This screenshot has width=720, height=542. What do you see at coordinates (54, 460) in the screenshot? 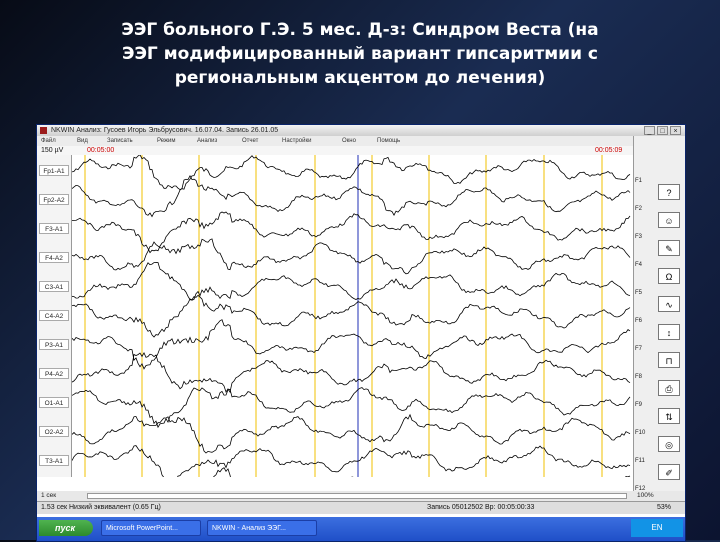
I see `channel-label-t3: T3-A1` at bounding box center [54, 460].